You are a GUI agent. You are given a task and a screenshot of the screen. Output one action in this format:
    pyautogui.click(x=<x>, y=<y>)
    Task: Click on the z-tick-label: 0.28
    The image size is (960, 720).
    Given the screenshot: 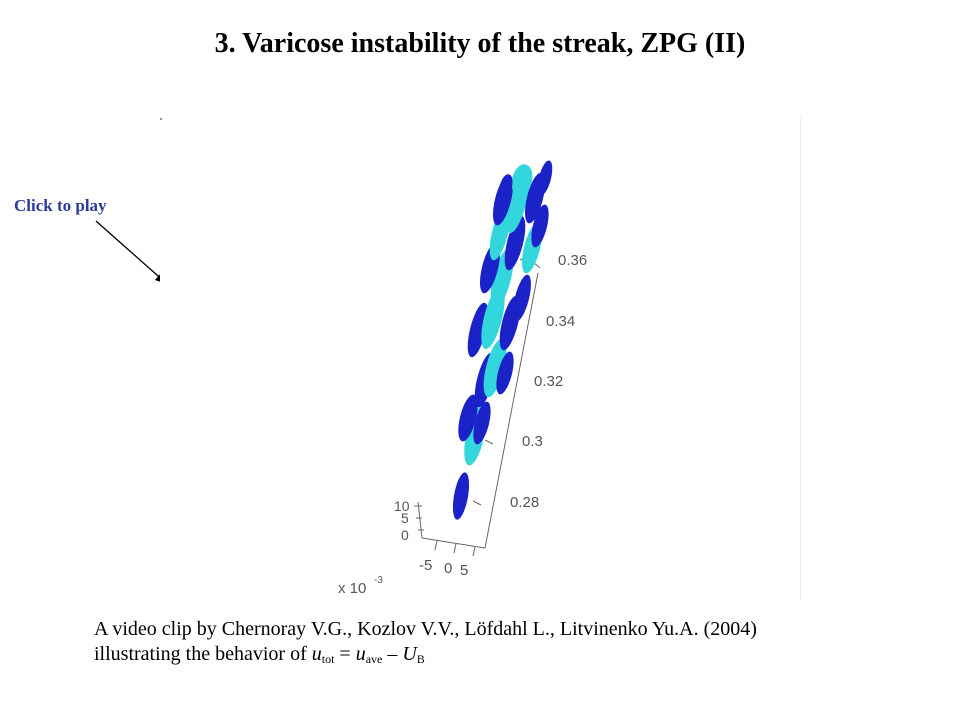 What is the action you would take?
    pyautogui.click(x=524, y=502)
    